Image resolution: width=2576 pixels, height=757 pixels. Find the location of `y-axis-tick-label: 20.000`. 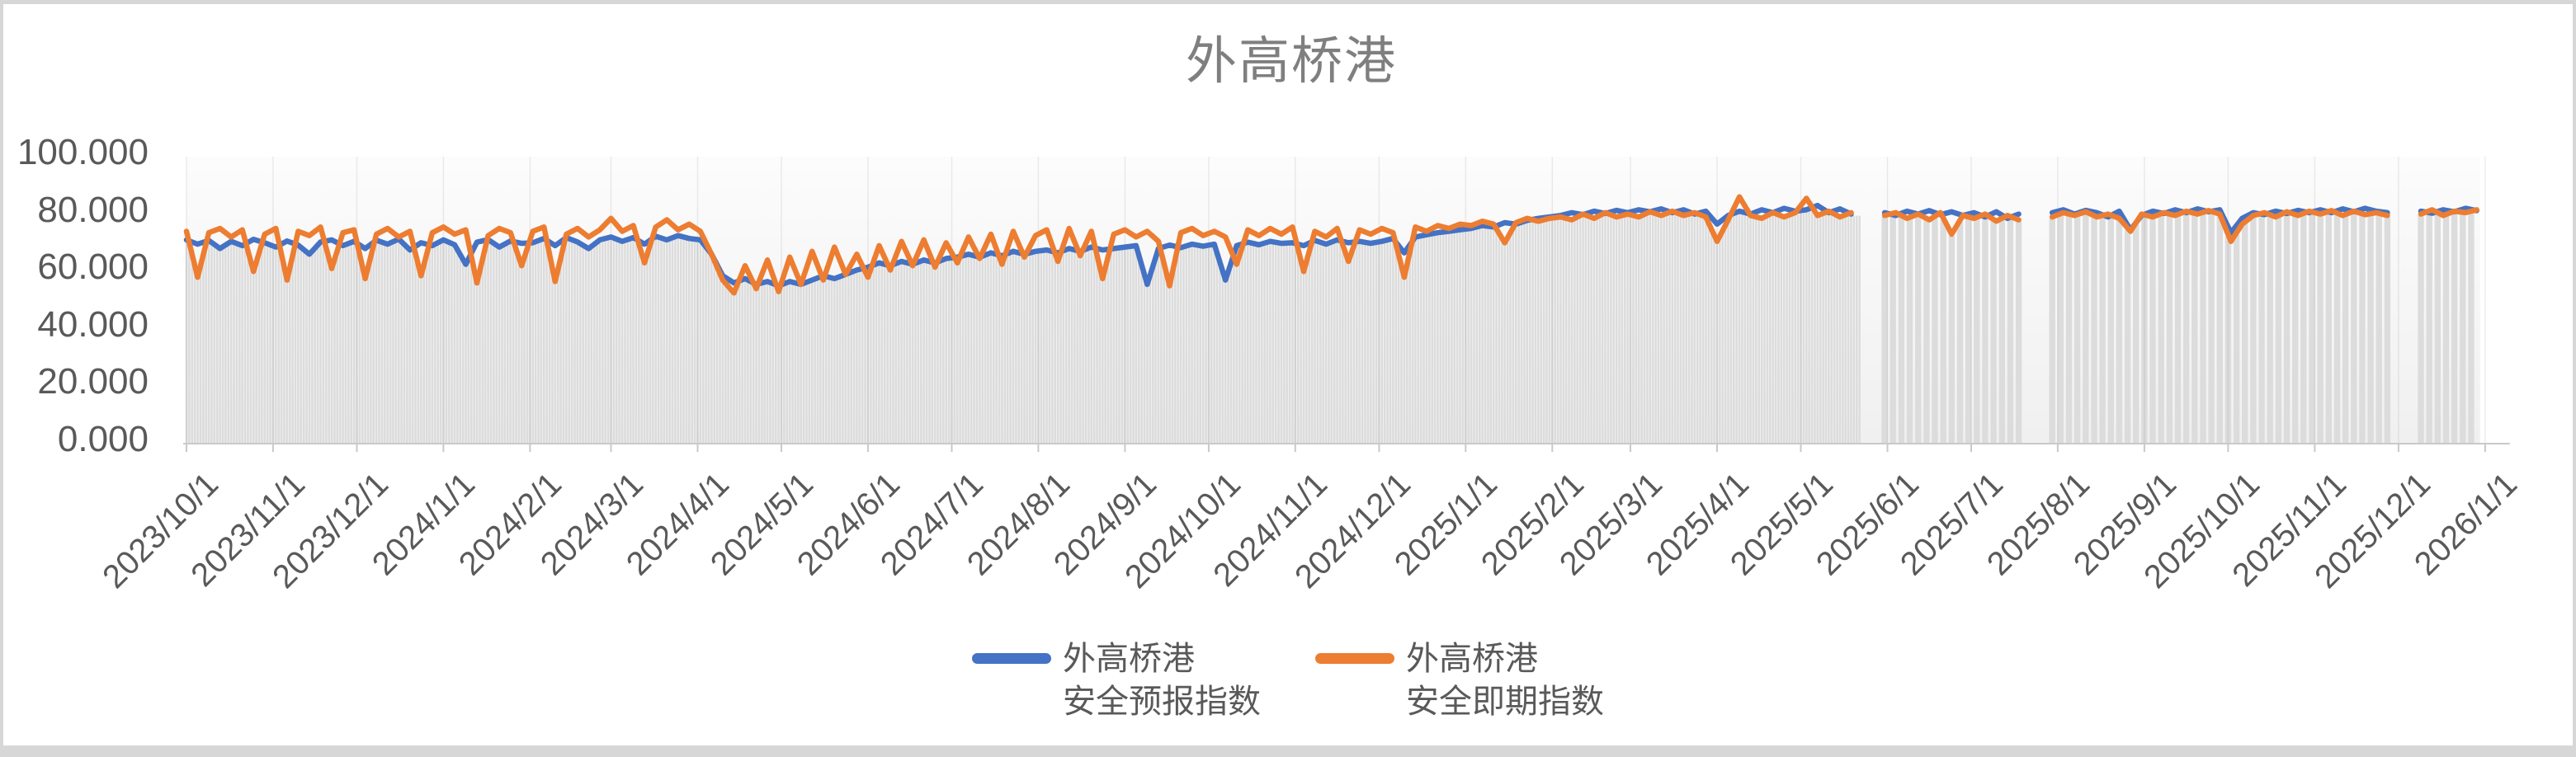

y-axis-tick-label: 20.000 is located at coordinates (93, 381).